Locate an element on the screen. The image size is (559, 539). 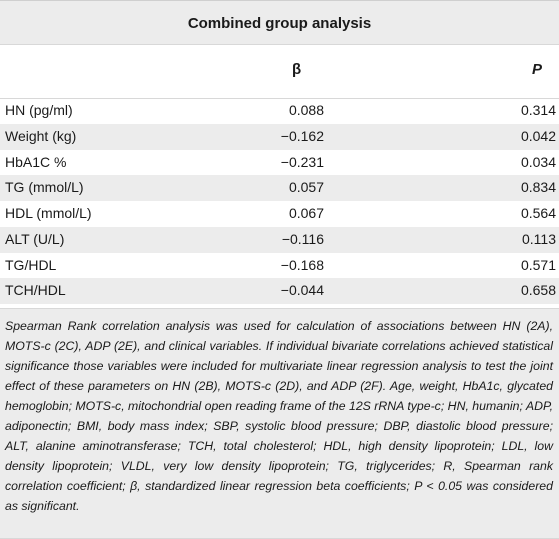
row-p: 0.571 is located at coordinates (538, 264).